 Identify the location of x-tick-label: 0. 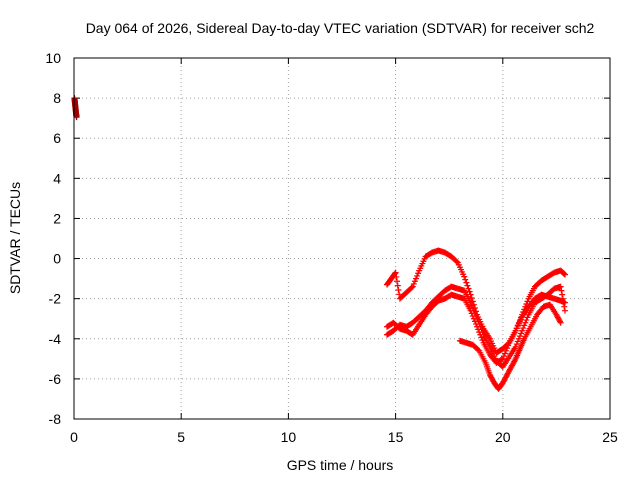
(74, 437).